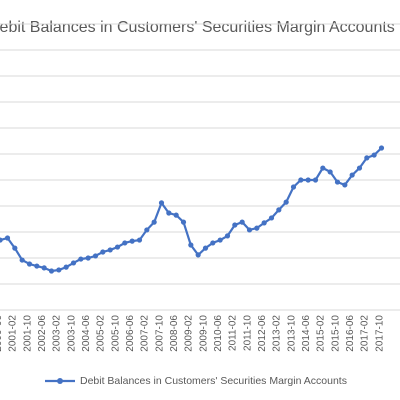 The height and width of the screenshot is (400, 400). I want to click on x-tick-label: 2001-10, so click(27, 333).